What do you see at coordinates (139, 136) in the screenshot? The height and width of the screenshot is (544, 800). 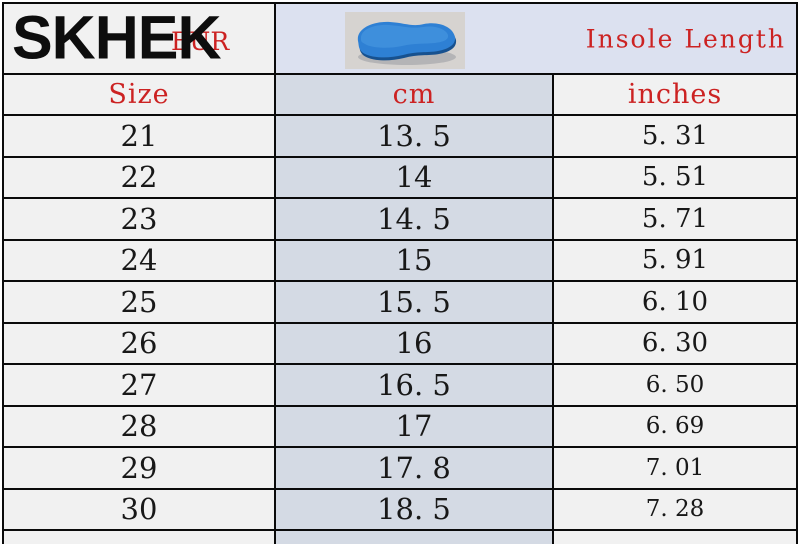 I see `table-cell-size: 21` at bounding box center [139, 136].